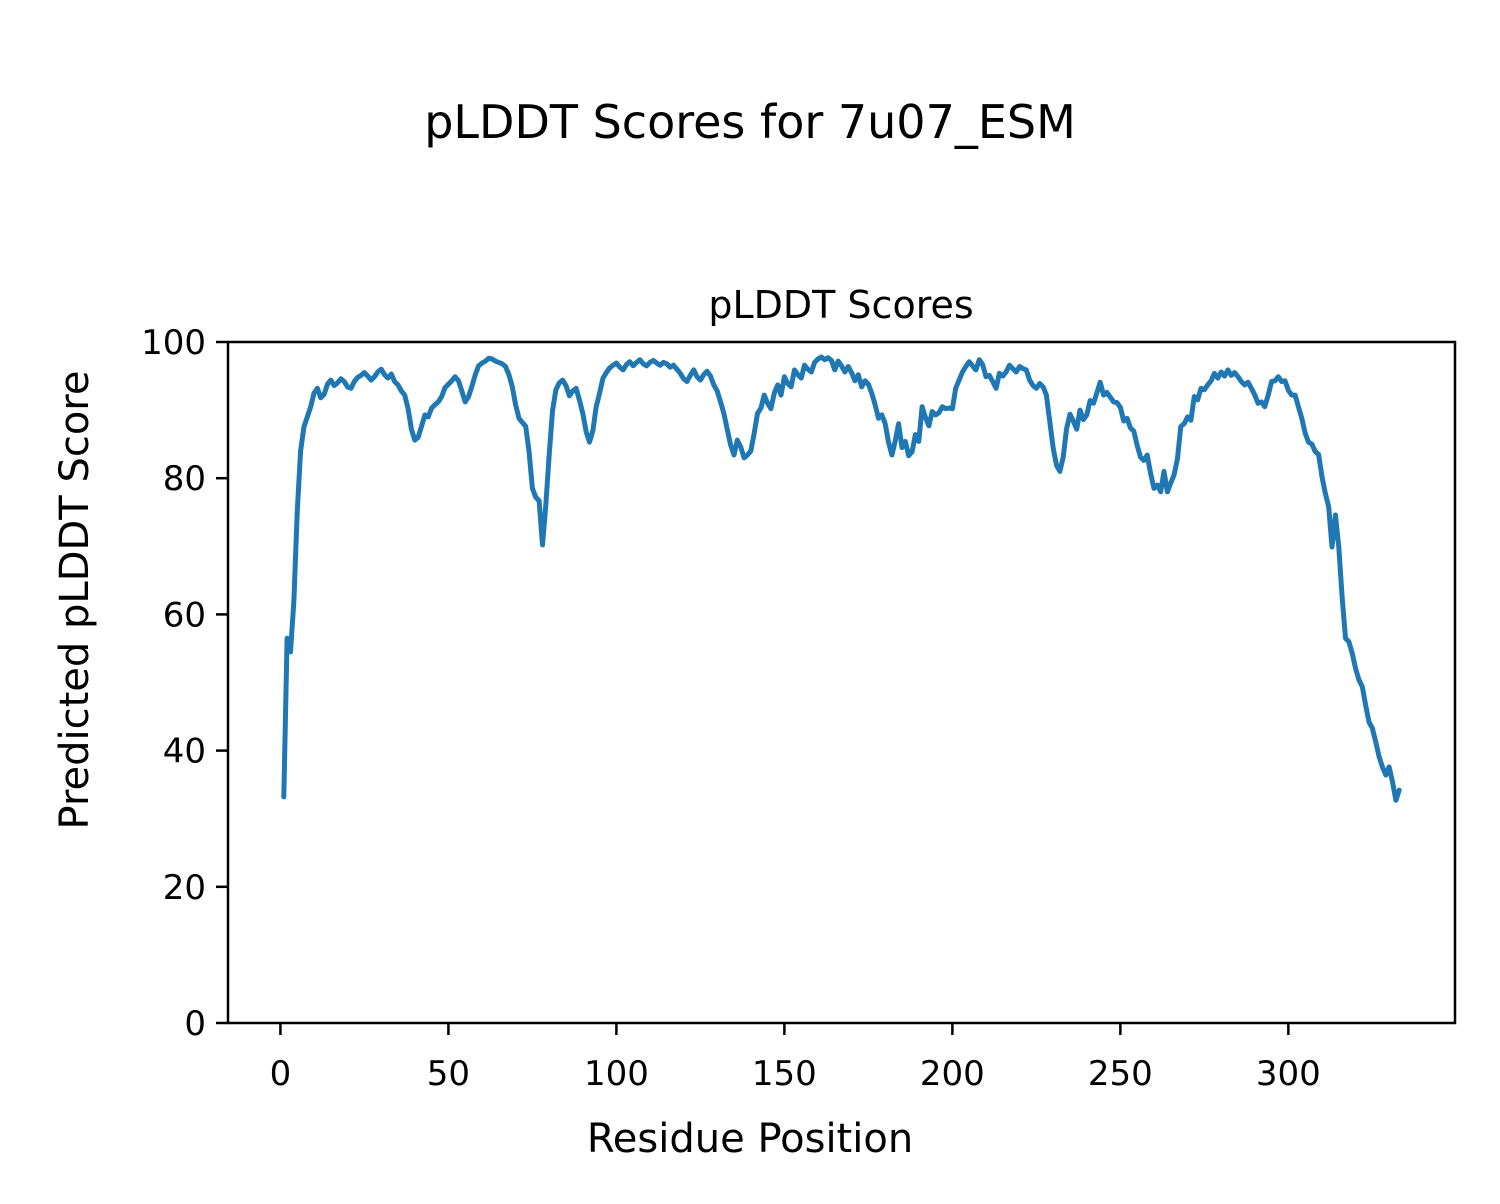 This screenshot has width=1500, height=1204. I want to click on y-tick-label: 20, so click(184, 888).